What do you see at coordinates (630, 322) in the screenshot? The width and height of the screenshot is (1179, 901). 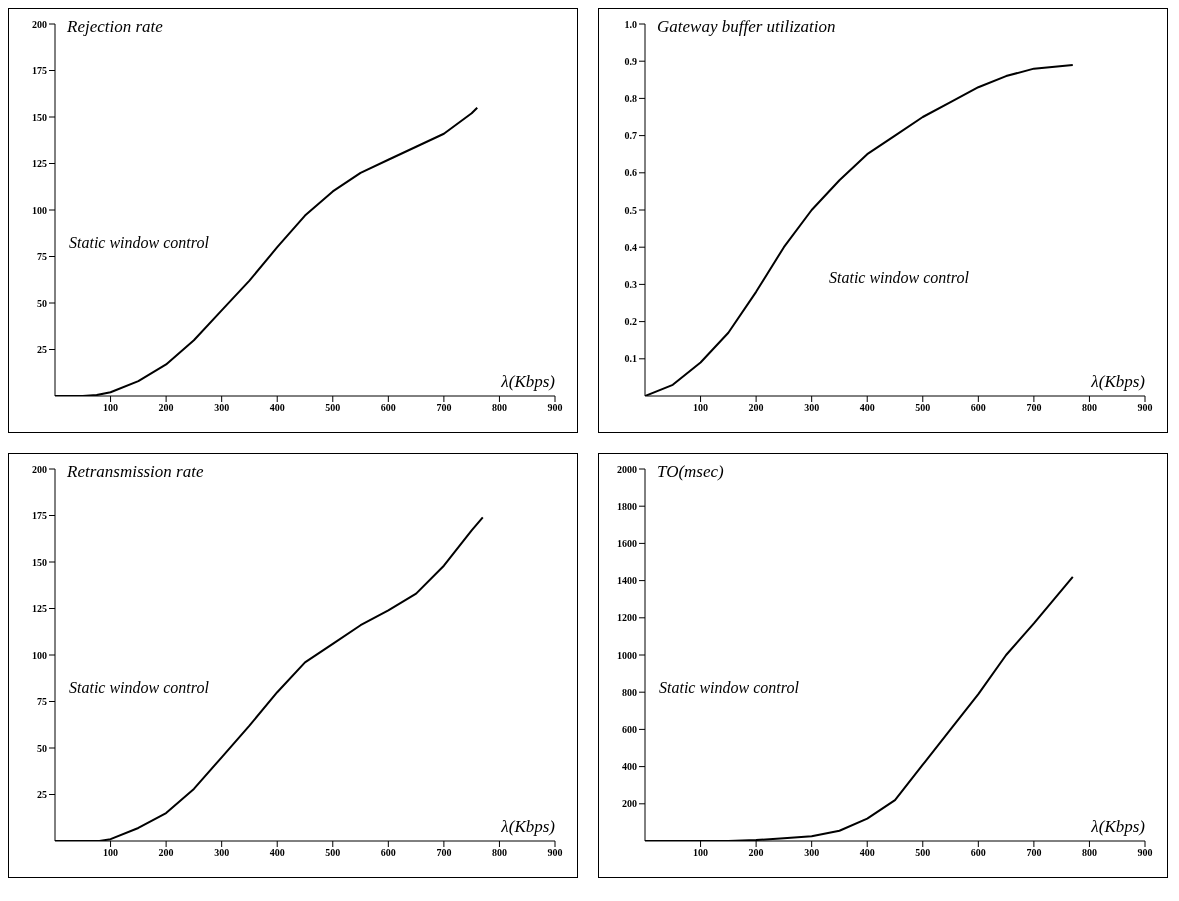 I see `y-tick-label: 0.2` at bounding box center [630, 322].